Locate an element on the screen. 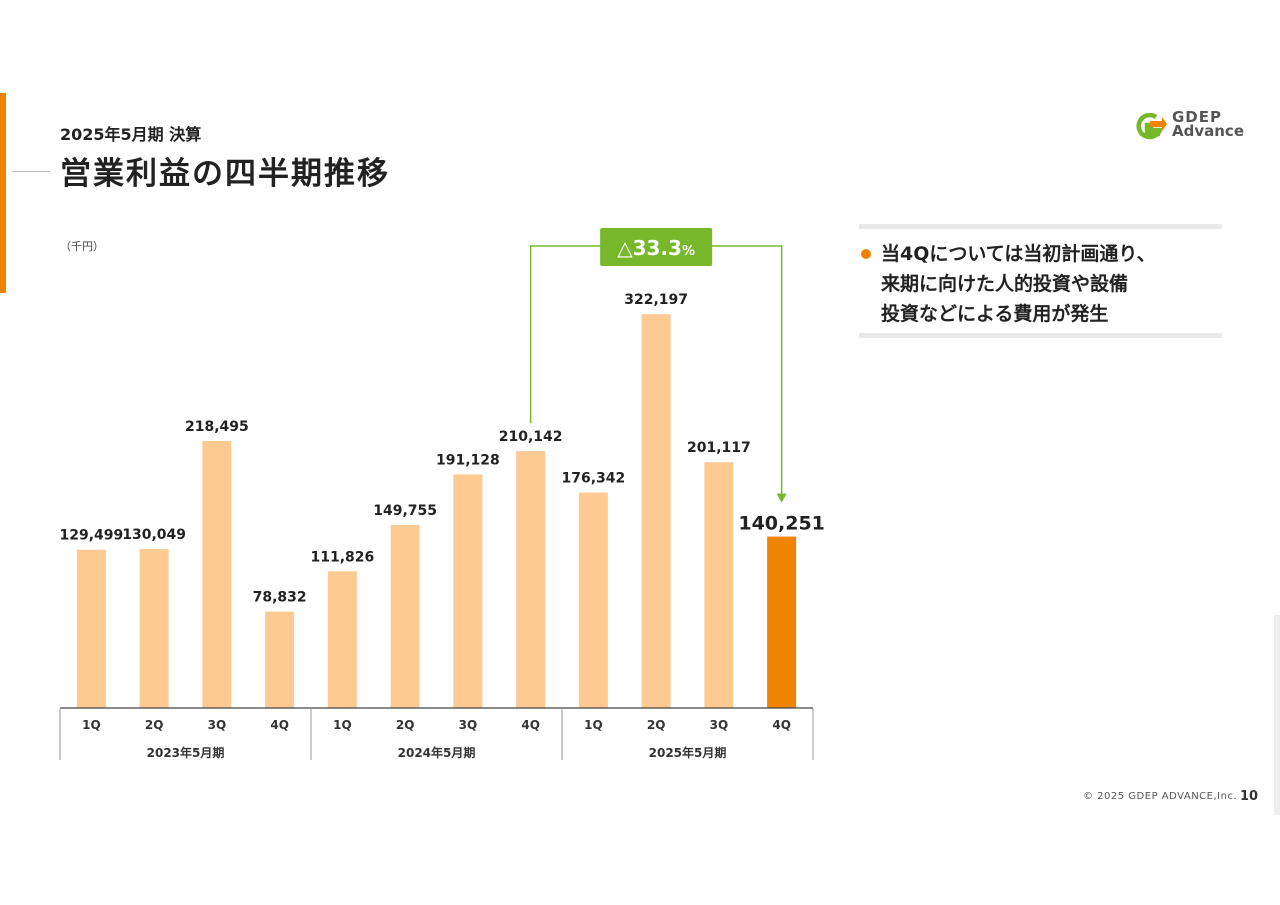 The height and width of the screenshot is (905, 1280). chart-unit-label: （千円） is located at coordinates (82, 246).